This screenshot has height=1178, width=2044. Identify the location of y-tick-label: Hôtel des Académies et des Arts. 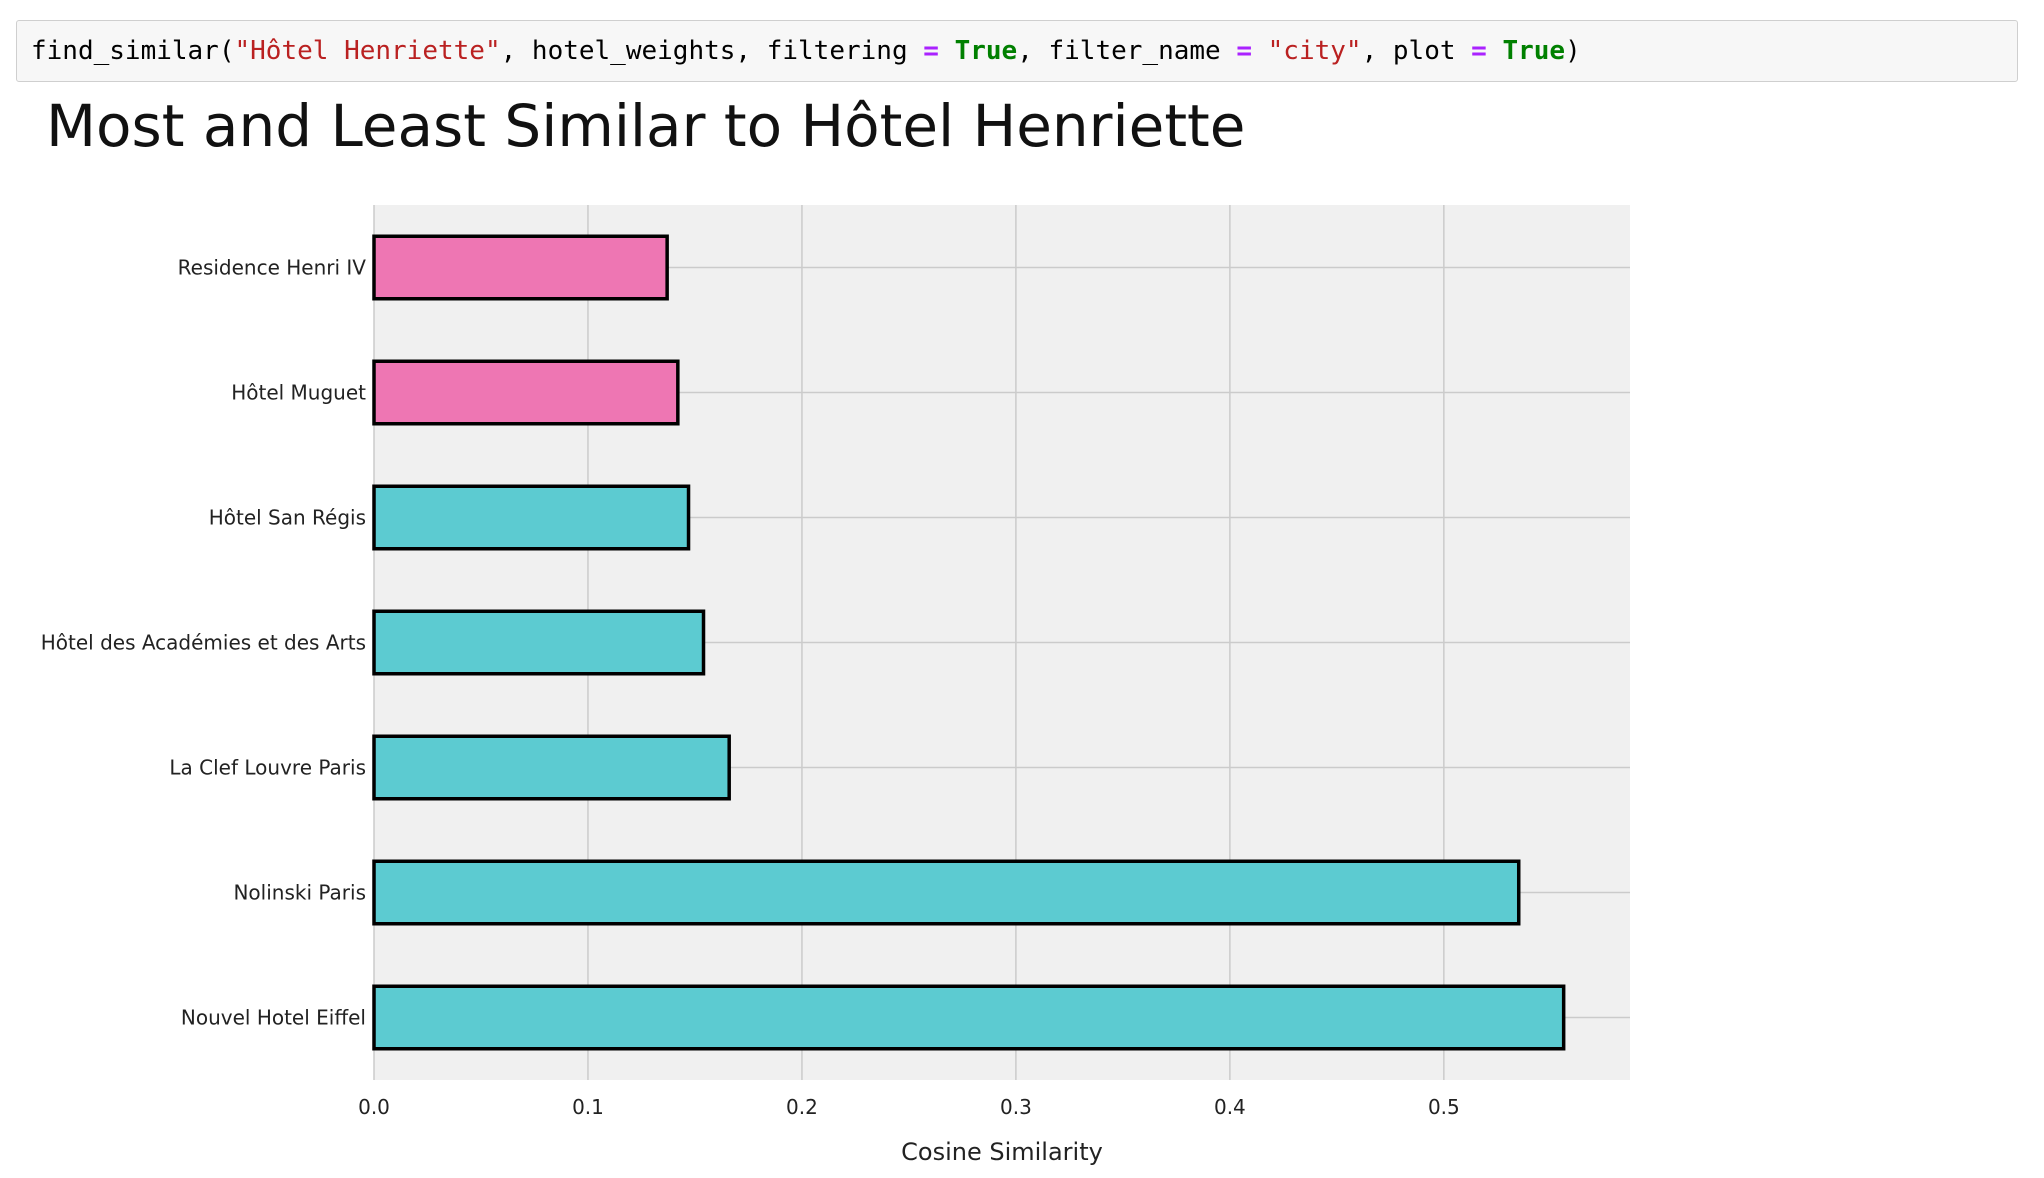
(203, 643).